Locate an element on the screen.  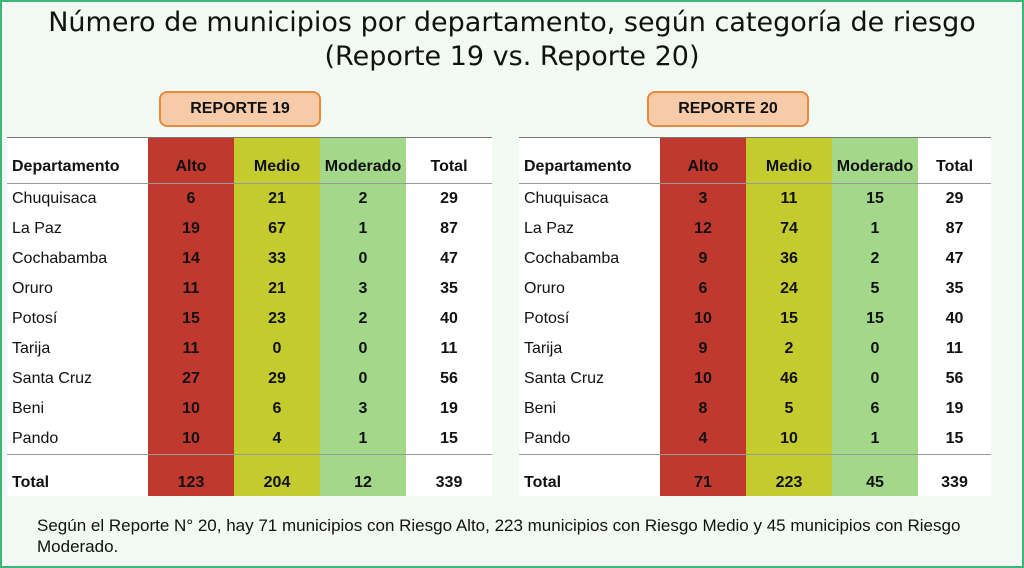
table-row: La Paz 12 74 1 87 is located at coordinates (755, 229).